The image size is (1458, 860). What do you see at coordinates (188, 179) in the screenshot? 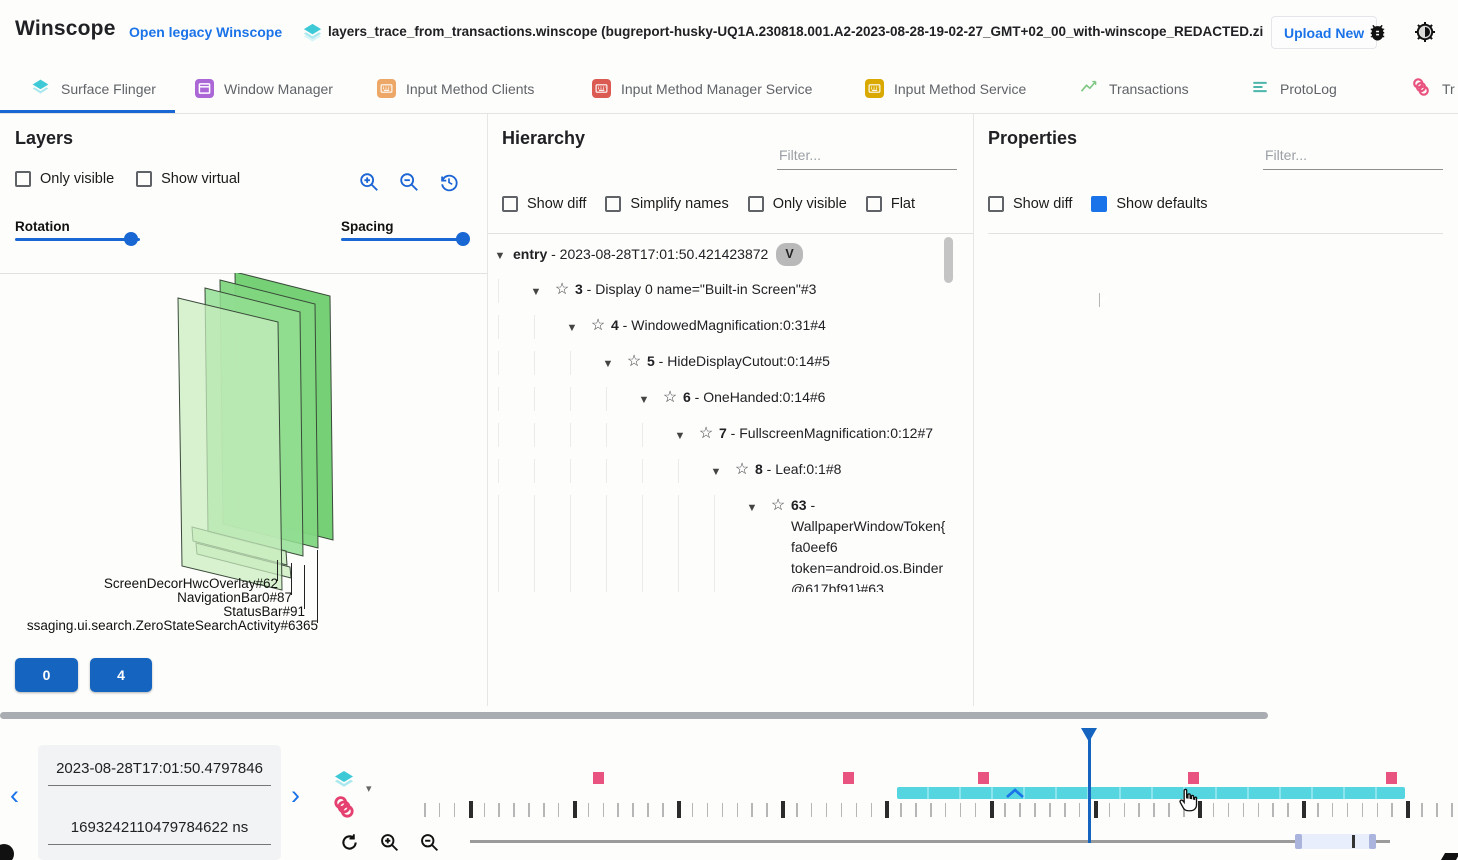
I see `layers-checkbox-show-virtual: ✓ Show virtual` at bounding box center [188, 179].